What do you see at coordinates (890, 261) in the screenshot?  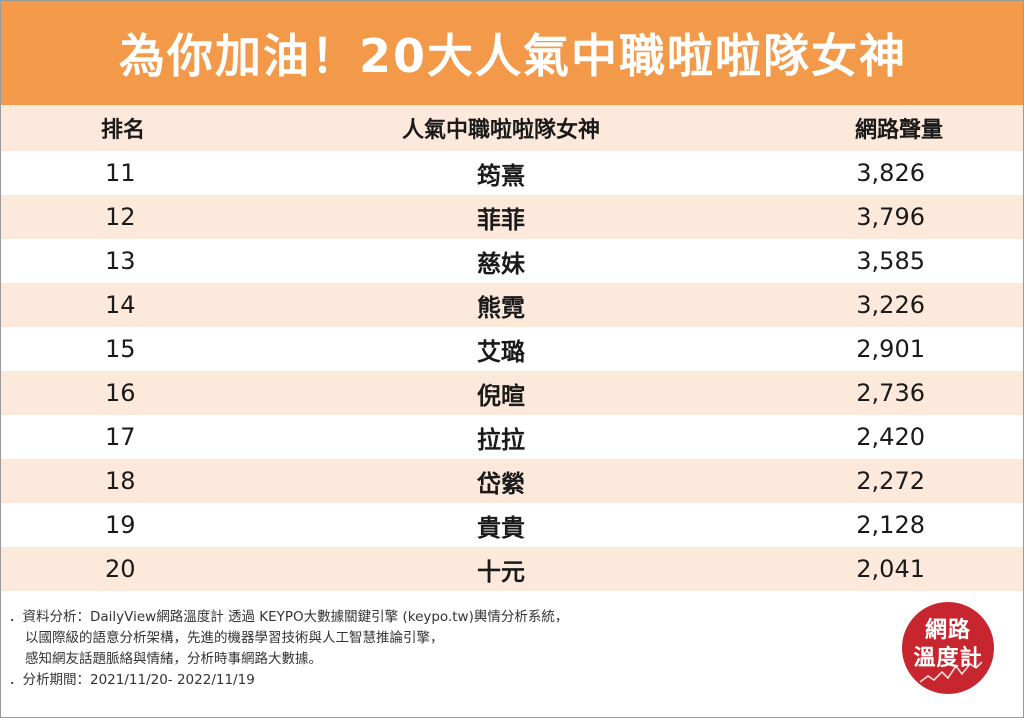 I see `volume-cell: 3,585` at bounding box center [890, 261].